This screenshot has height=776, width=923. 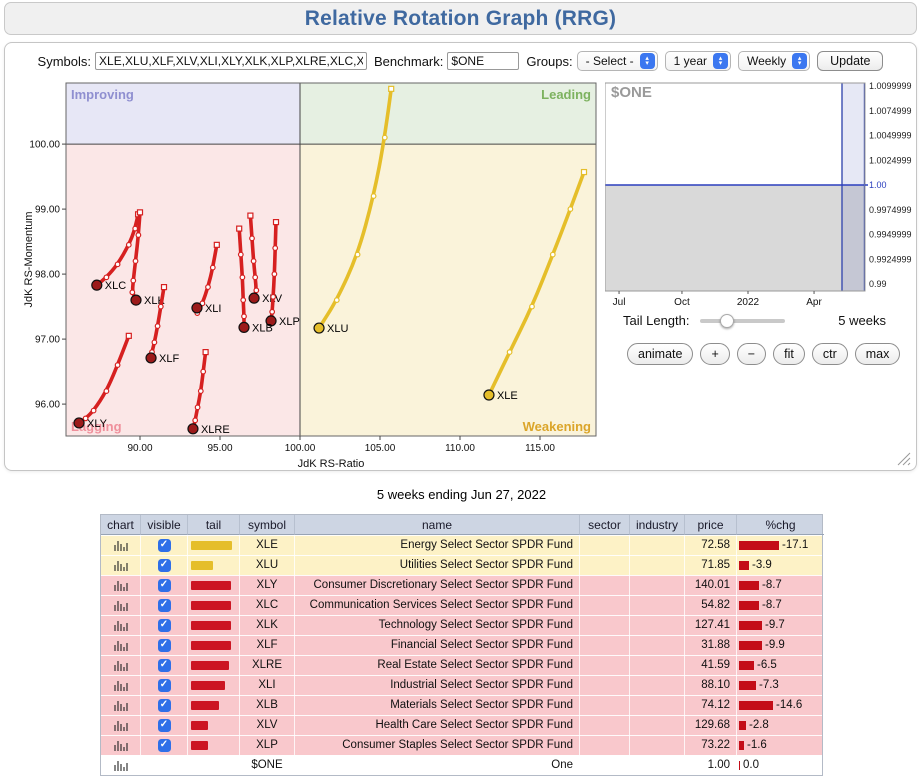 What do you see at coordinates (254, 279) in the screenshot?
I see `tail-XLB: XLB` at bounding box center [254, 279].